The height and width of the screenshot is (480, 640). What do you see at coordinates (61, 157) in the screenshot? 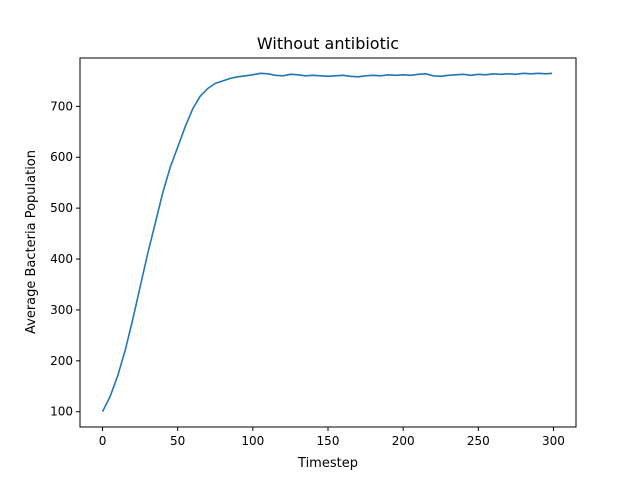
I see `y-tick-label: 600` at bounding box center [61, 157].